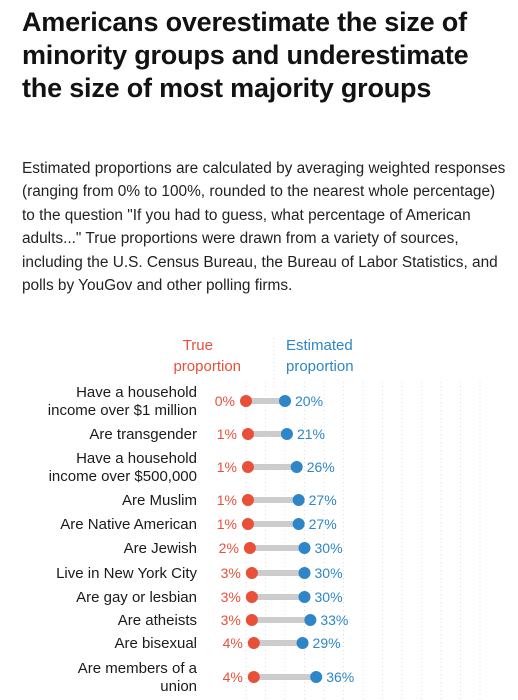 The width and height of the screenshot is (518, 700). Describe the element at coordinates (309, 401) in the screenshot. I see `estimated-value-label: 20%` at that location.